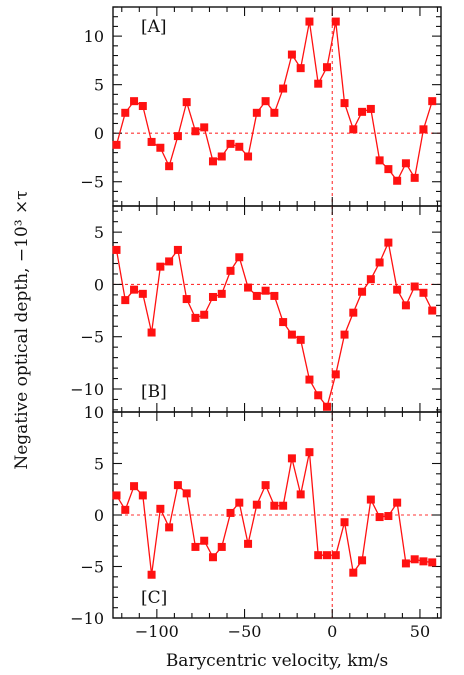 This screenshot has width=464, height=675. I want to click on y-tick-label: 10, so click(94, 412).